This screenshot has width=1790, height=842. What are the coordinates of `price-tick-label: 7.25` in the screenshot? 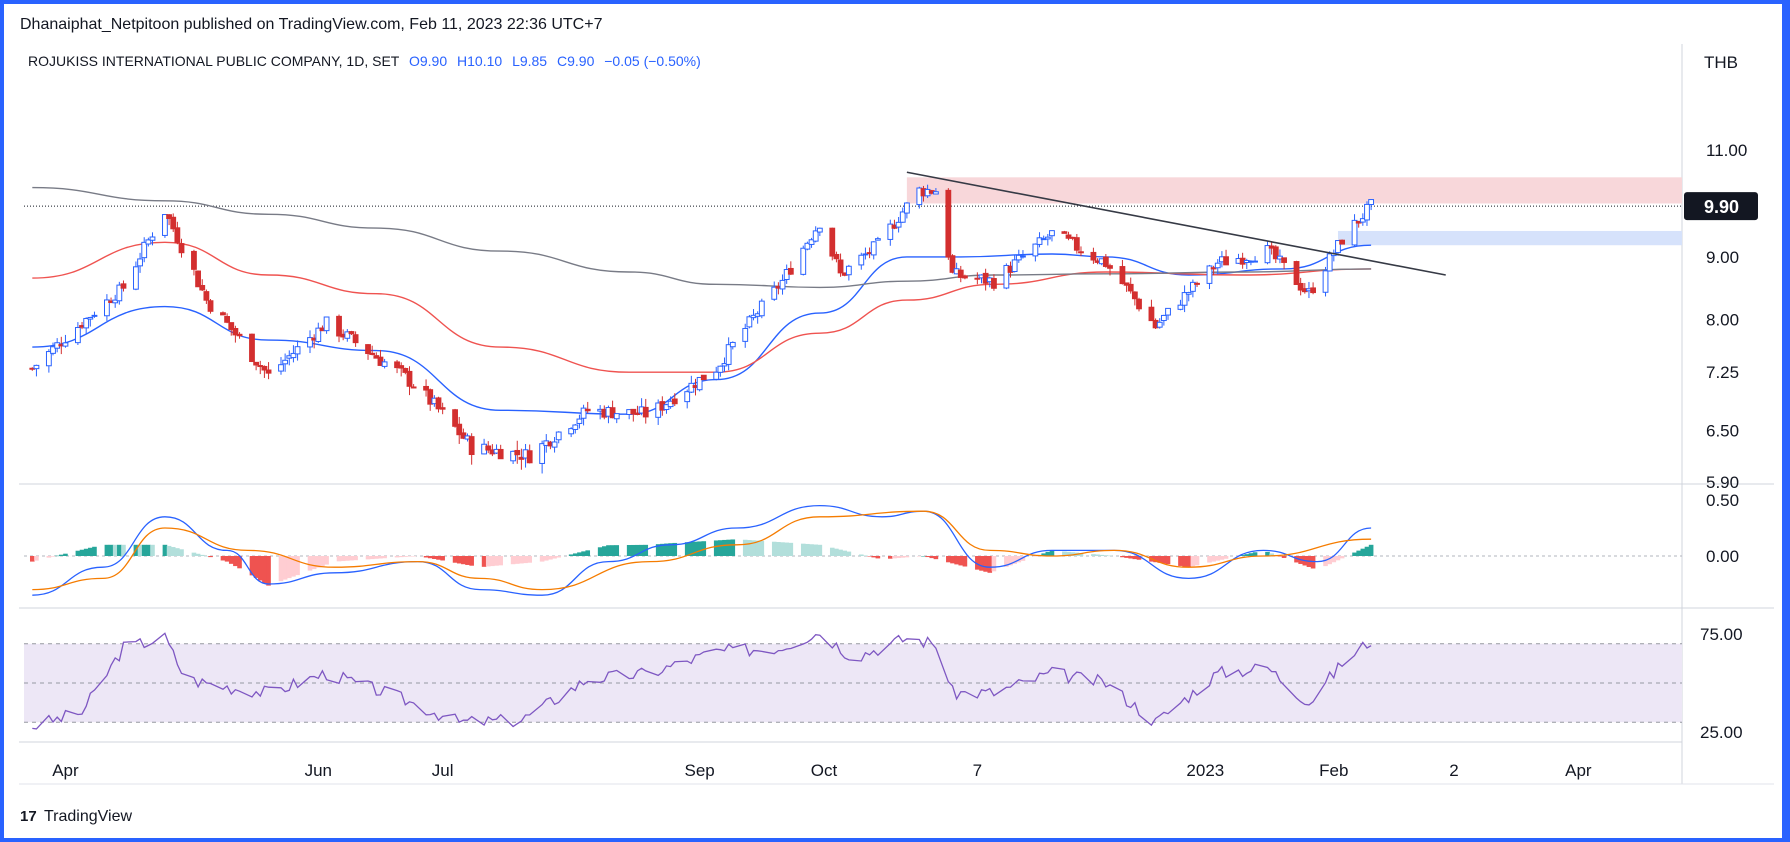 It's located at (1722, 372).